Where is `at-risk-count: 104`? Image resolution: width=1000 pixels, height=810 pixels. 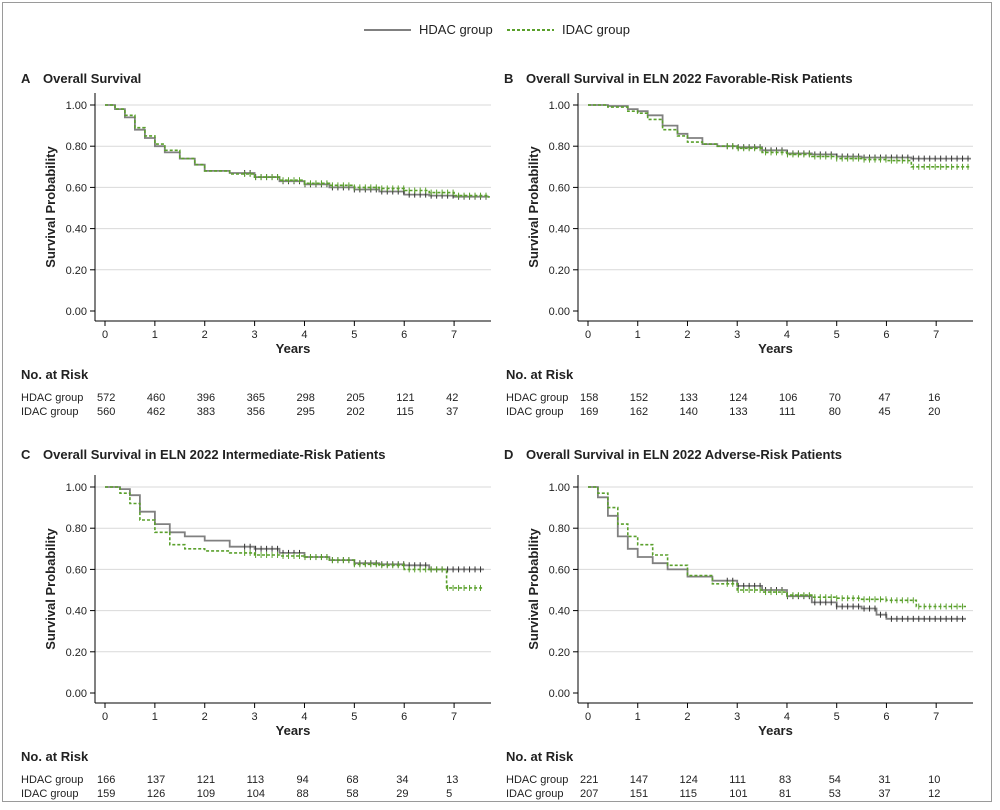
at-risk-count: 104 is located at coordinates (256, 794).